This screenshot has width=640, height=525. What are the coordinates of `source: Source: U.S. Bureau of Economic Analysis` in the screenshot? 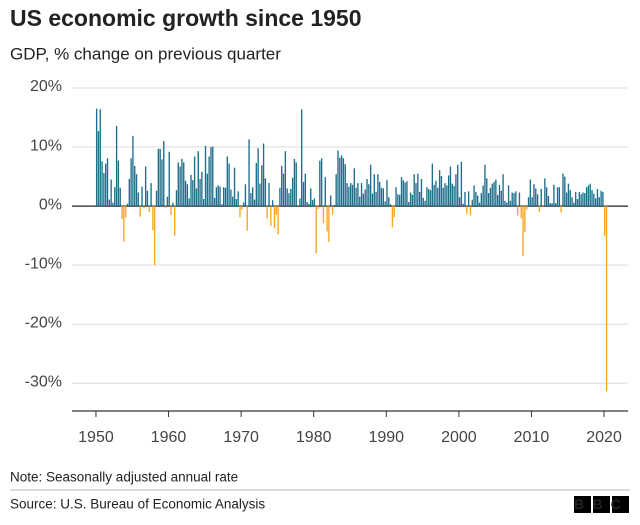 It's located at (137, 504).